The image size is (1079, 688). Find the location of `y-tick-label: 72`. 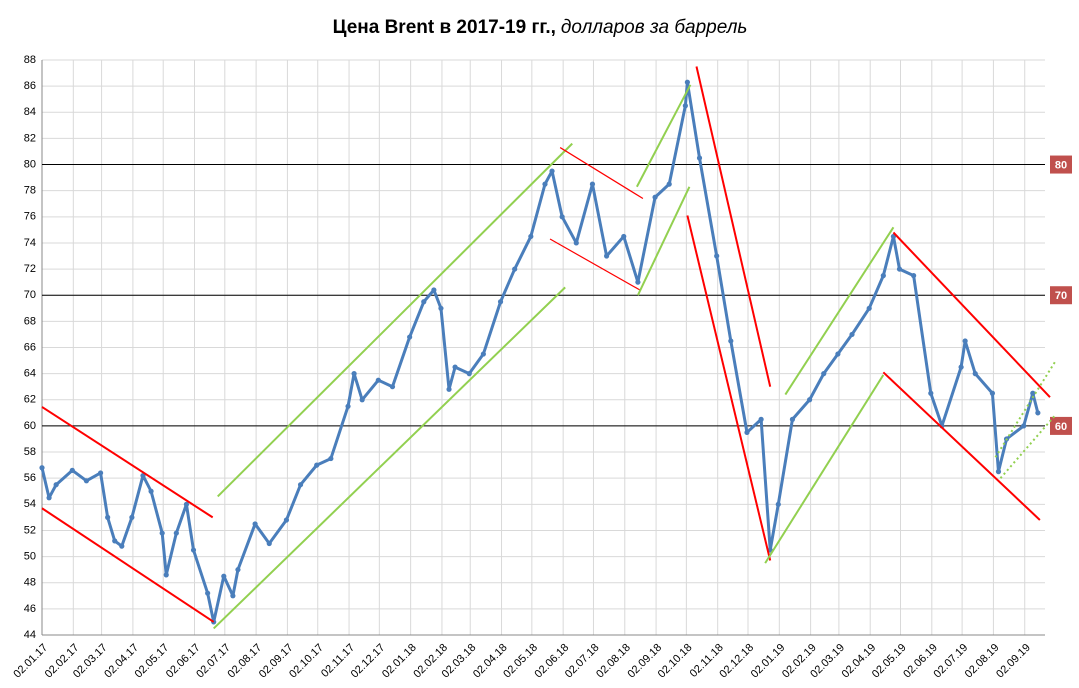

y-tick-label: 72 is located at coordinates (30, 269).